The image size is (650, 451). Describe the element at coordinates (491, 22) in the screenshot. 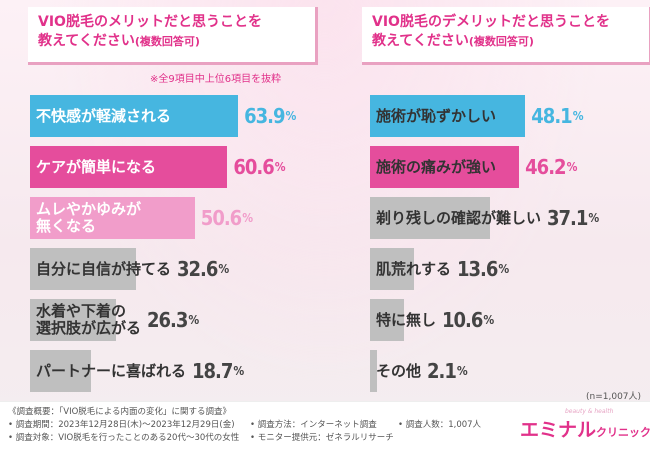

I see `right-title-line1: VIO脱毛のデメリットだと思うことを` at that location.